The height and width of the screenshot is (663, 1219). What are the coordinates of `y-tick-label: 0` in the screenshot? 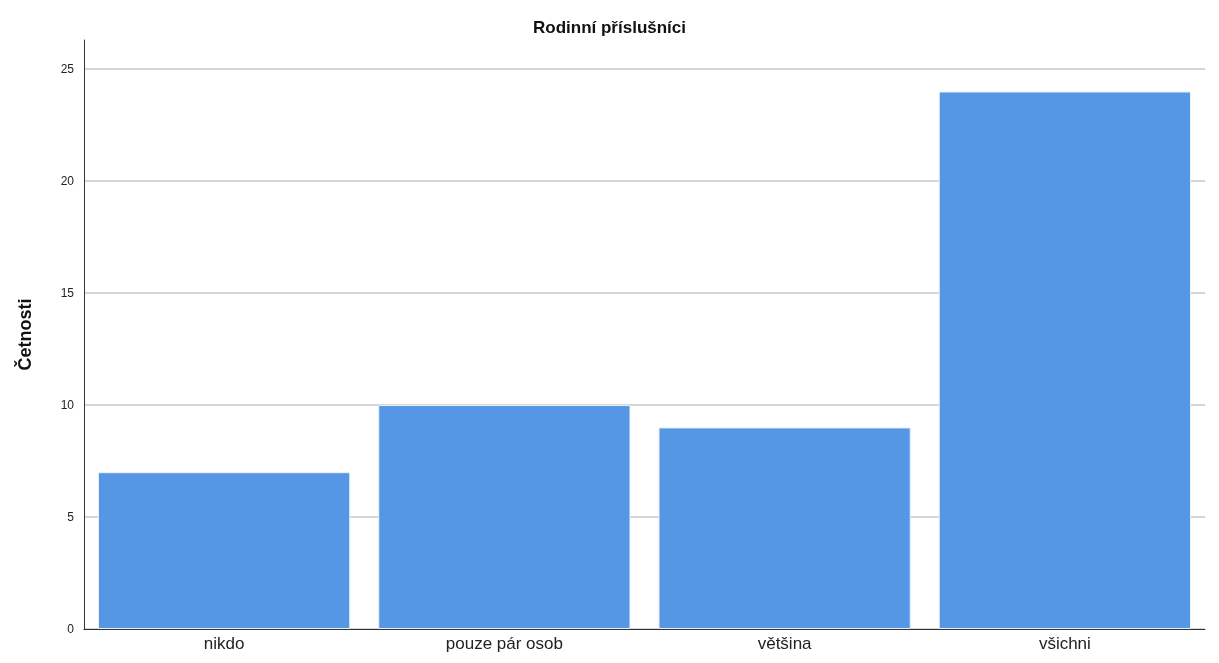 It's located at (71, 629).